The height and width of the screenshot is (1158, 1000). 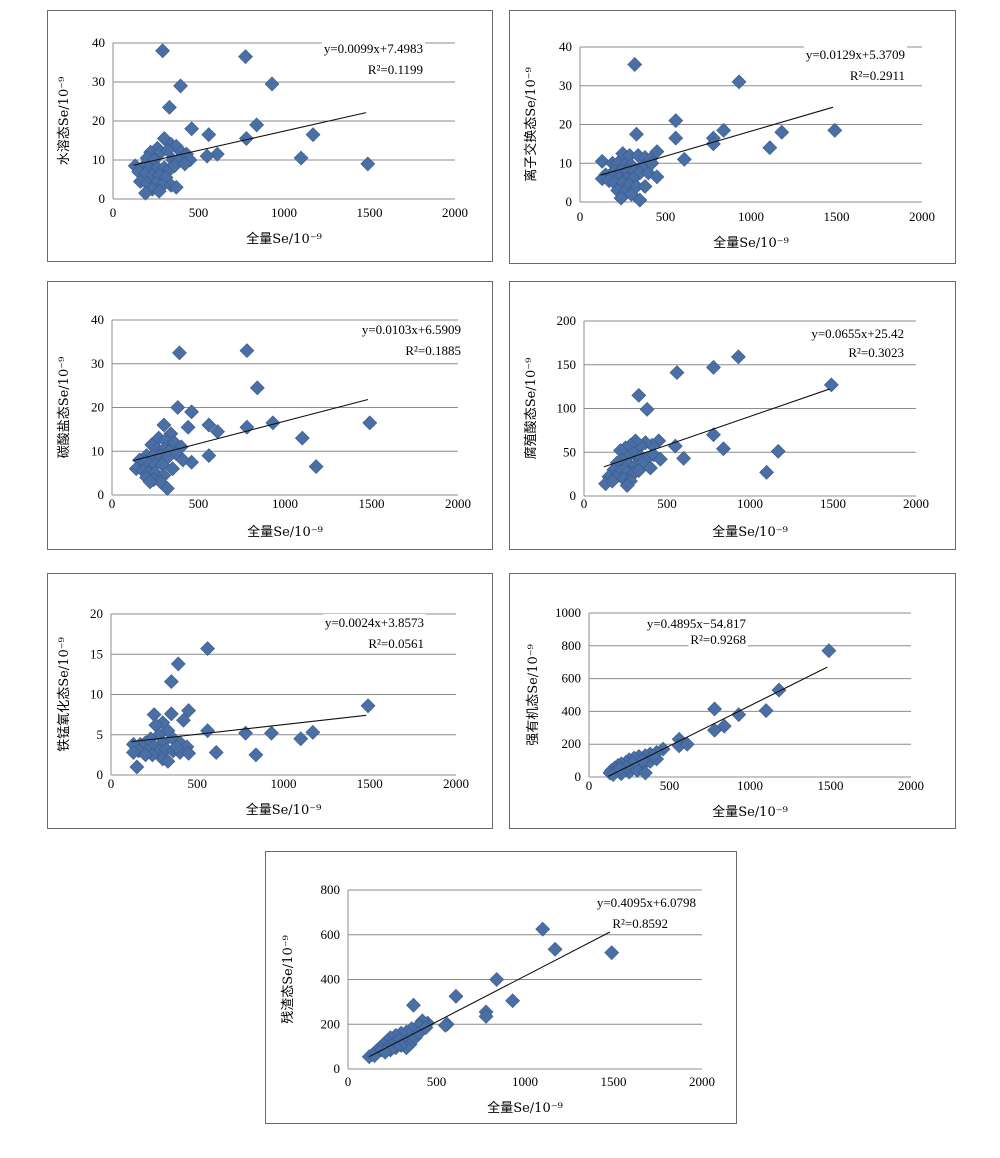 I want to click on r-squared-label: R²=0.1885, so click(x=433, y=350).